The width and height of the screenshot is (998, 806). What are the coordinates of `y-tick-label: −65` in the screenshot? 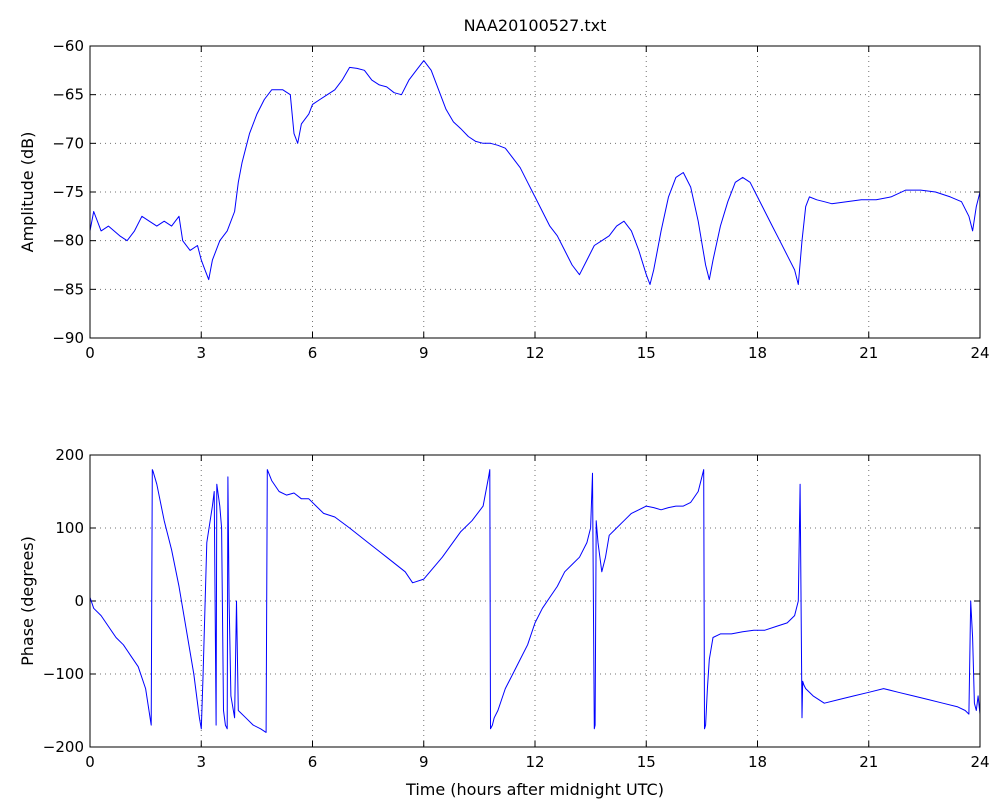 It's located at (68, 95).